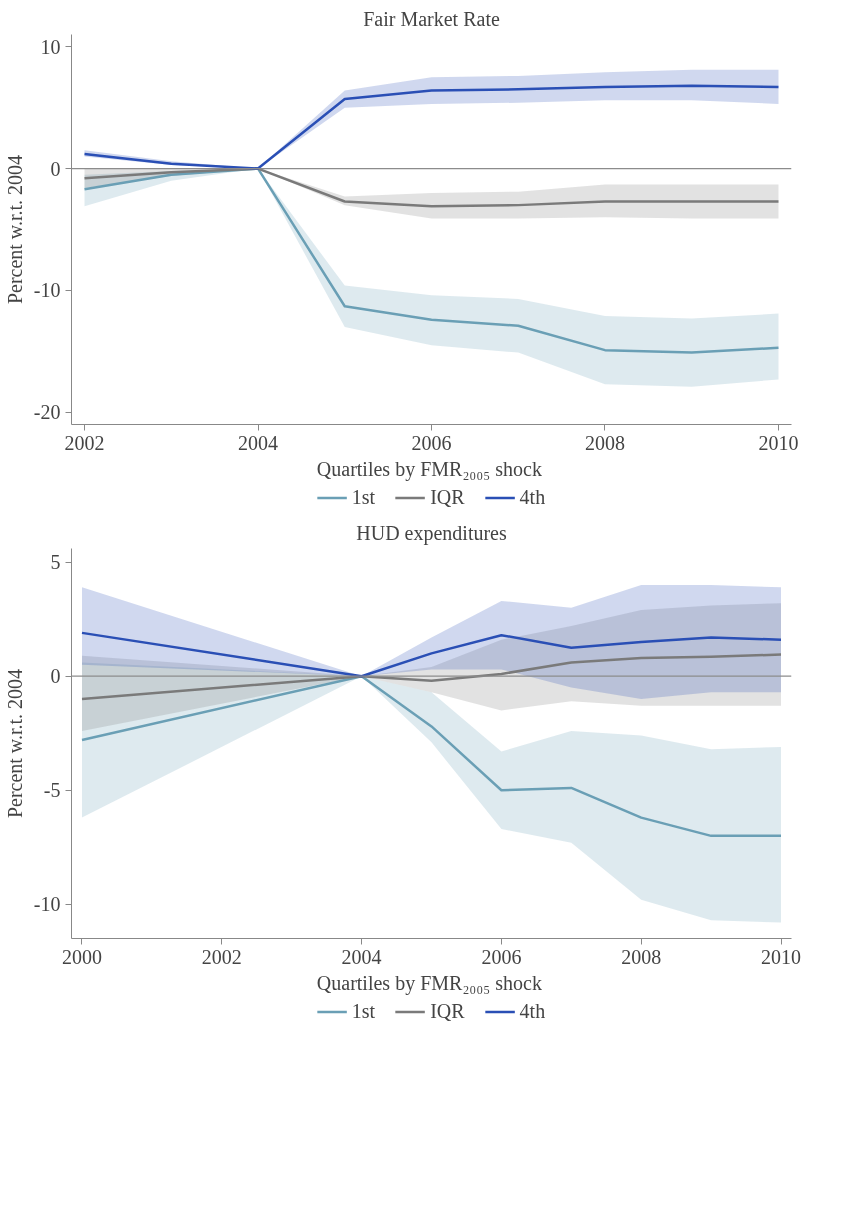  I want to click on x-tick-label: 2000, so click(81, 956).